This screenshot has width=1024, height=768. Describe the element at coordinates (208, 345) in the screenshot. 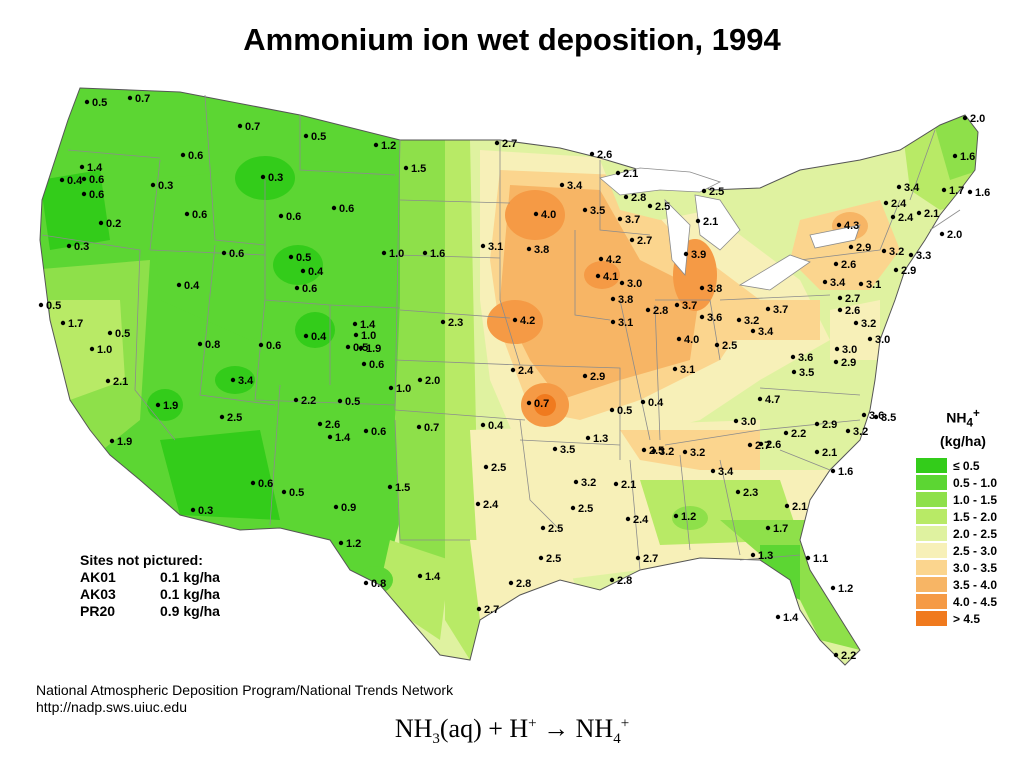

I see `site-marker: 0.8` at that location.